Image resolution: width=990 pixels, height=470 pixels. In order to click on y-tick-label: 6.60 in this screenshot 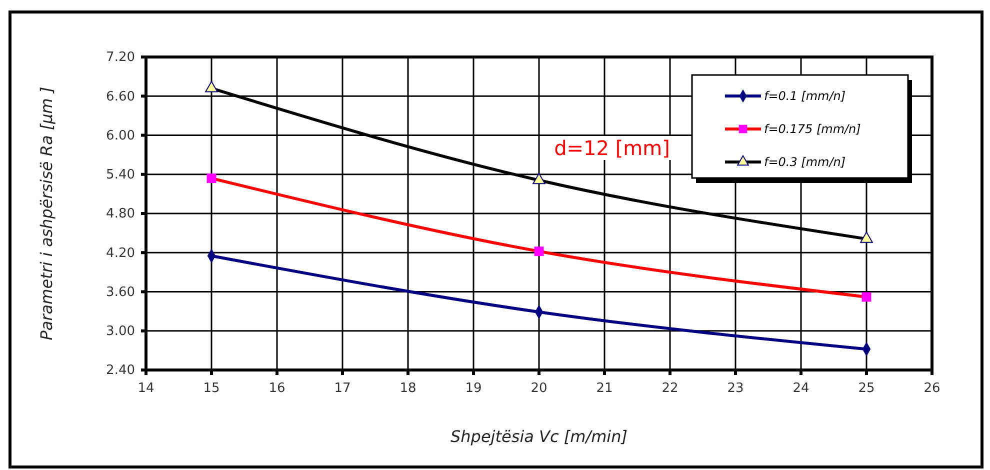, I will do `click(120, 96)`.